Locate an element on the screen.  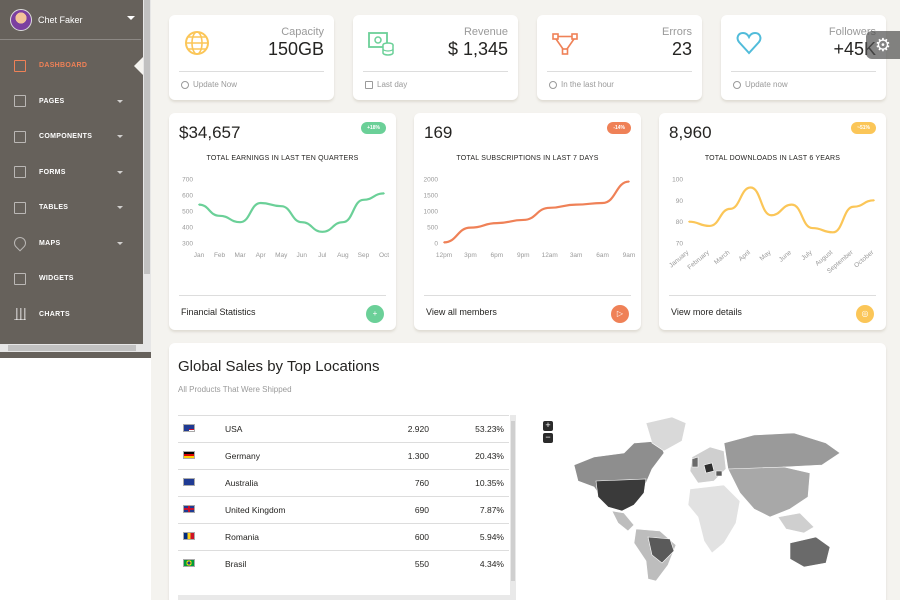
stat-footer: Update now is located at coordinates (760, 84).